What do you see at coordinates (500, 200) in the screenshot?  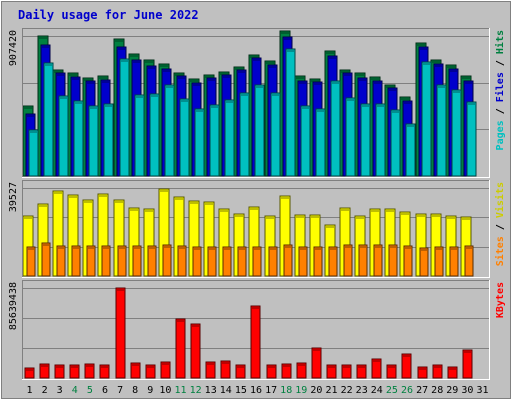 I see `legend-visits-sites-part-2: Visits` at bounding box center [500, 200].